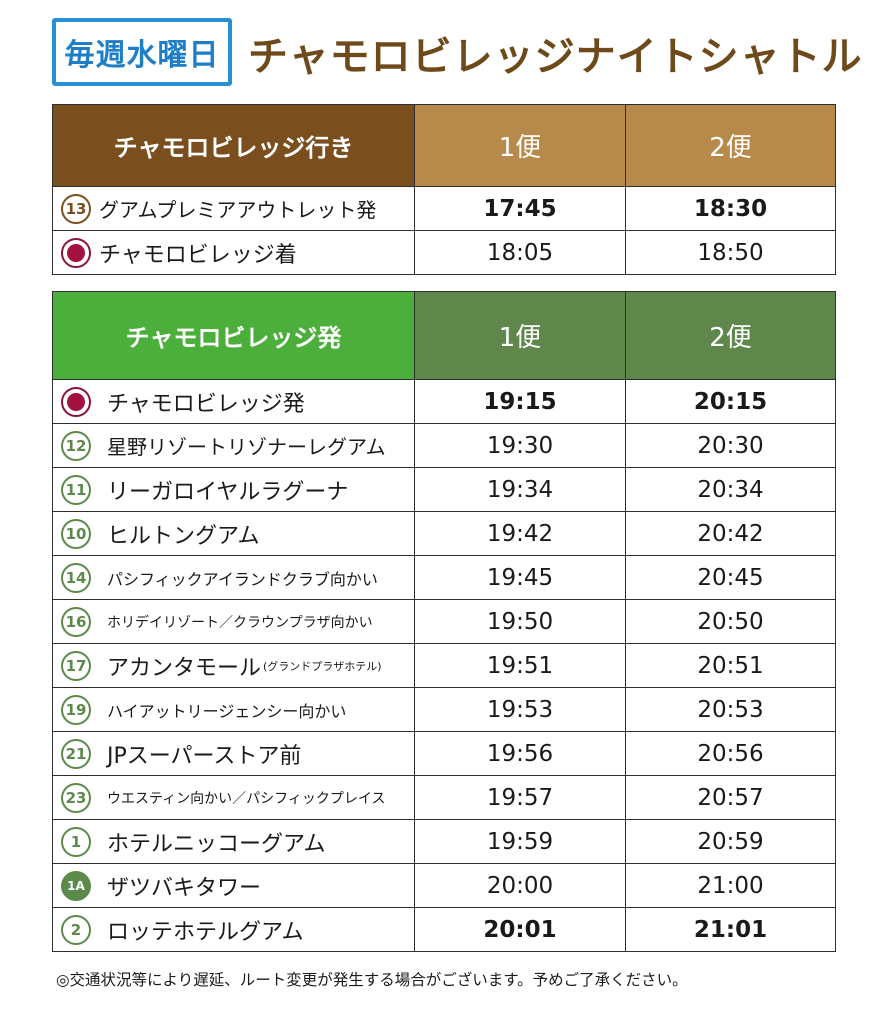 The width and height of the screenshot is (885, 1024). I want to click on stop-name: 星野リゾートリゾナーレグアム, so click(246, 447).